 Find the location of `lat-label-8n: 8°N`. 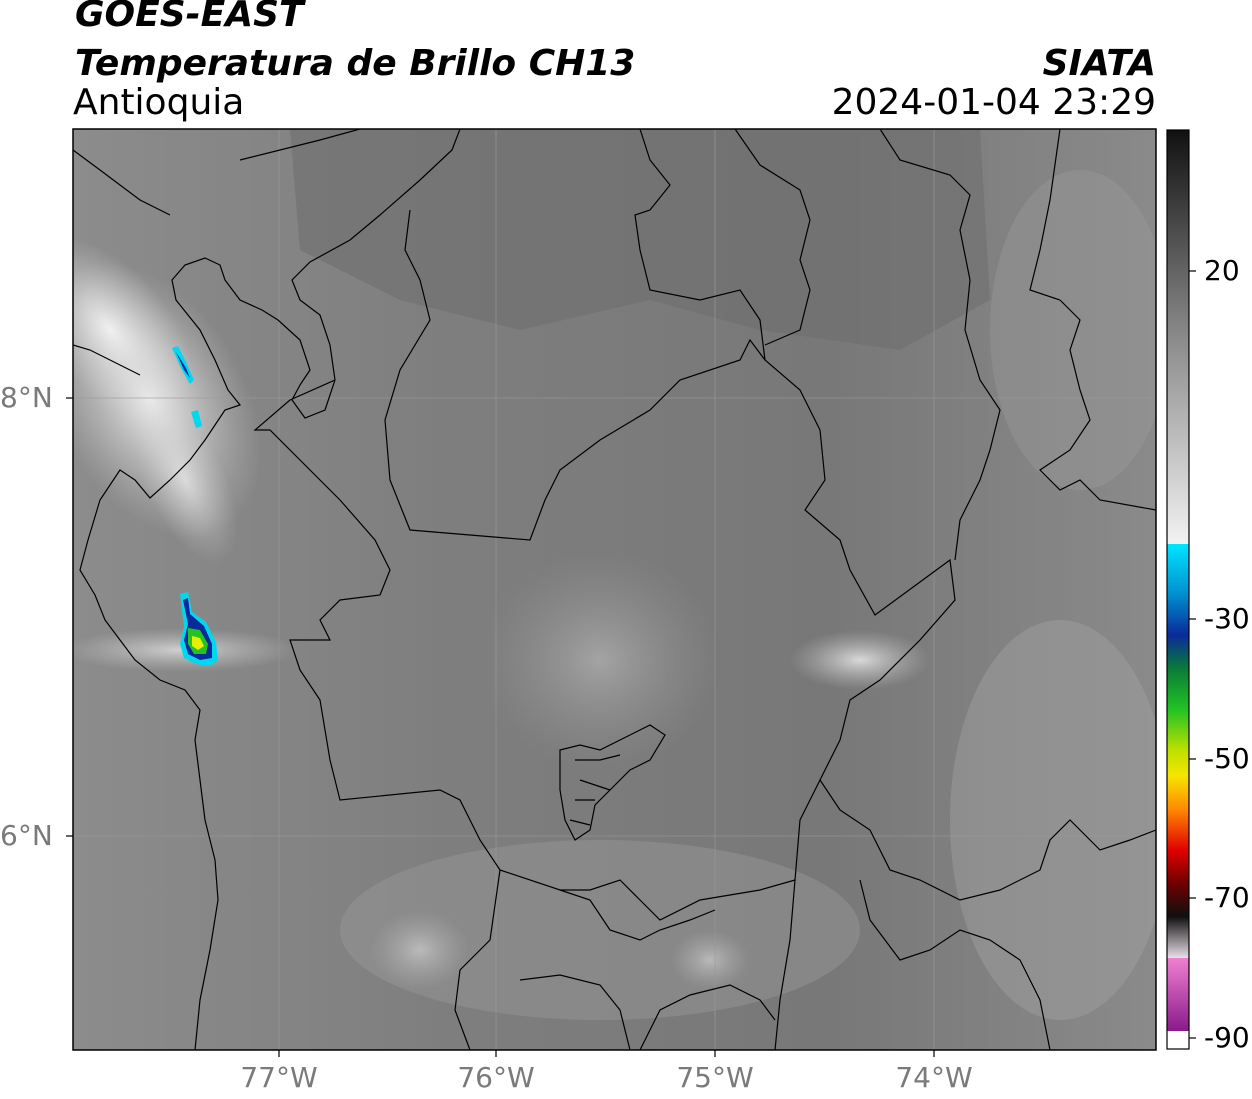

lat-label-8n: 8°N is located at coordinates (26, 397).